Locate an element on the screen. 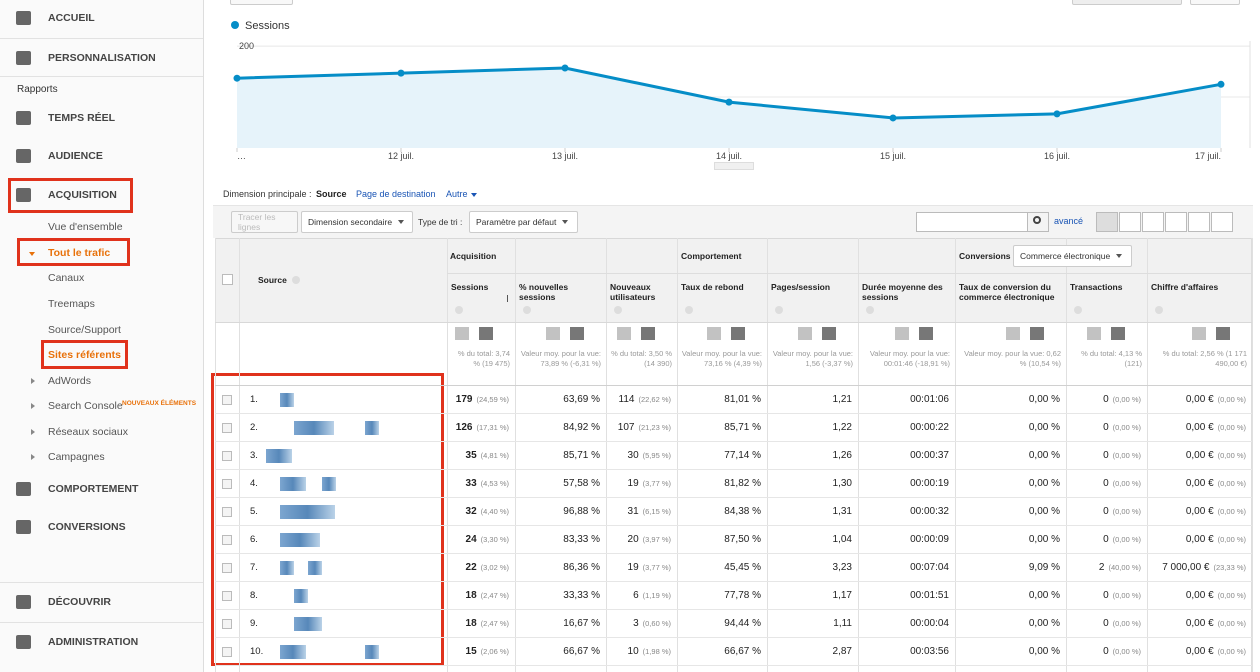  cell-value: 85,71 % is located at coordinates (581, 455).